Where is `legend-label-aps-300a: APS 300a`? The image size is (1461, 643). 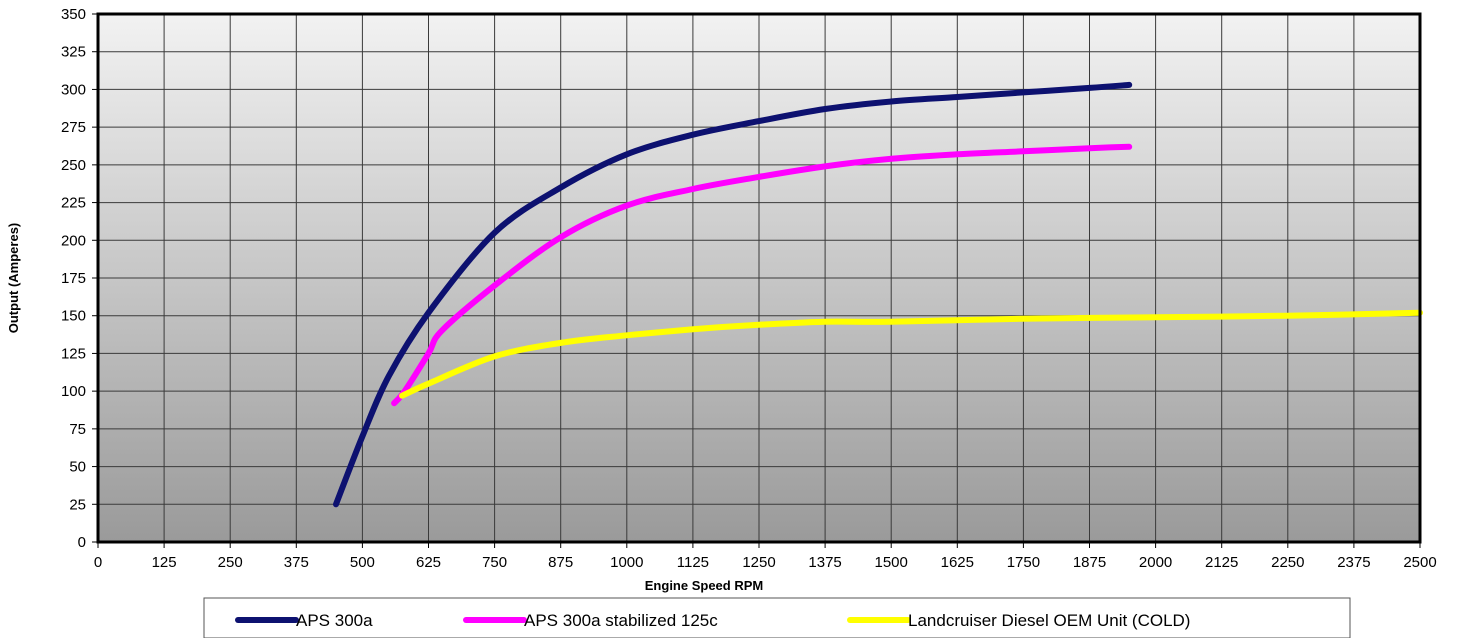
legend-label-aps-300a: APS 300a is located at coordinates (334, 620).